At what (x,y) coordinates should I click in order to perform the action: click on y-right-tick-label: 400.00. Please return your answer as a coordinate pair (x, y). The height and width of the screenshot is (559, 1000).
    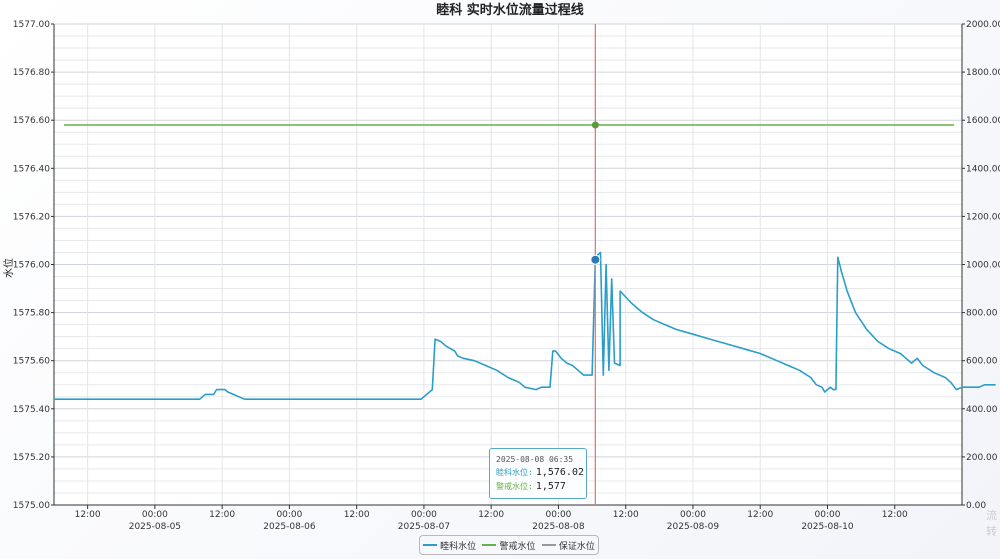
    Looking at the image, I should click on (982, 410).